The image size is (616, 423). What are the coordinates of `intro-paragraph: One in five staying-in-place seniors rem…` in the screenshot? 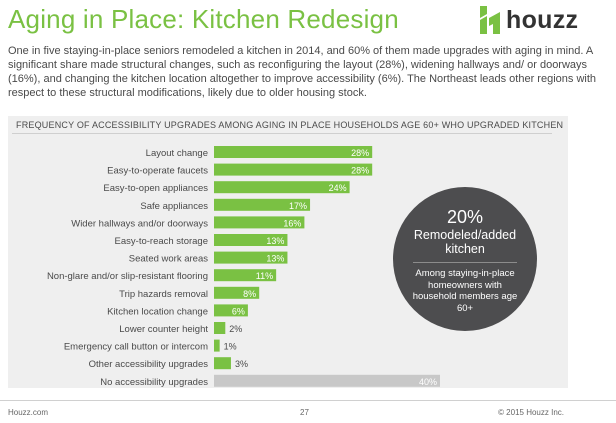 It's located at (302, 72).